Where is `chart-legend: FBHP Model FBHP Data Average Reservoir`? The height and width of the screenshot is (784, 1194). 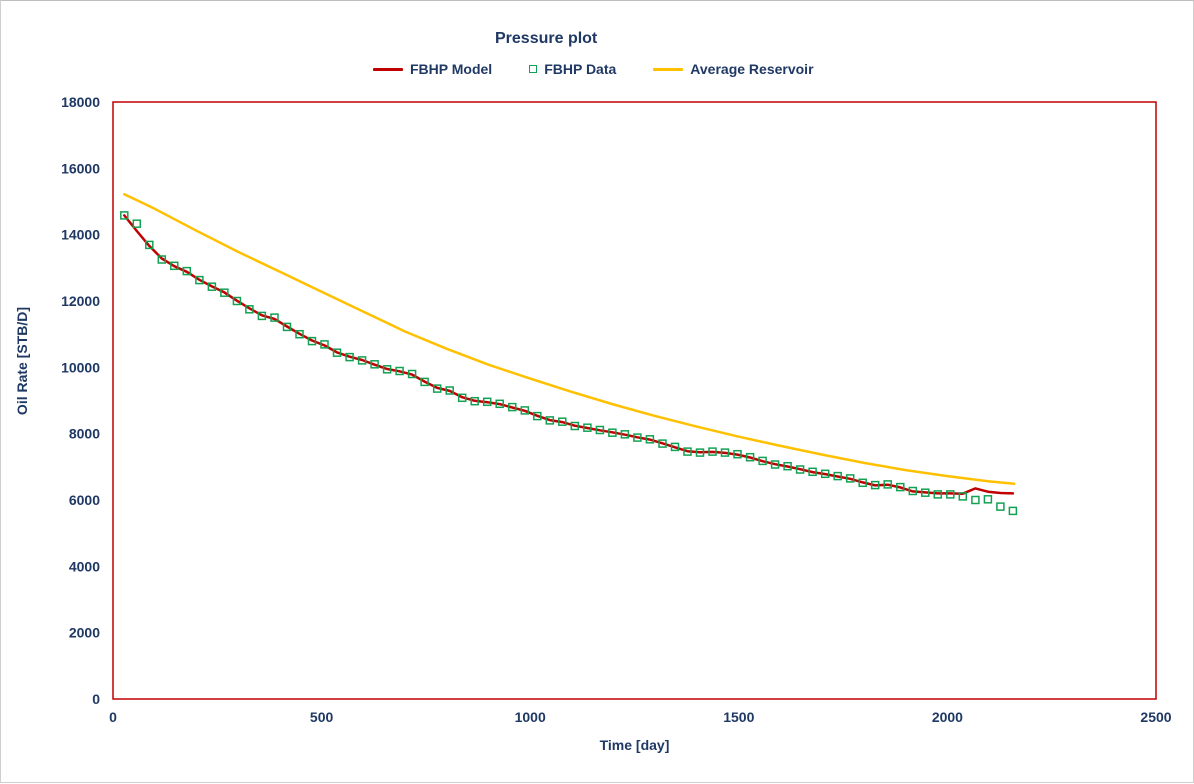 chart-legend: FBHP Model FBHP Data Average Reservoir is located at coordinates (593, 69).